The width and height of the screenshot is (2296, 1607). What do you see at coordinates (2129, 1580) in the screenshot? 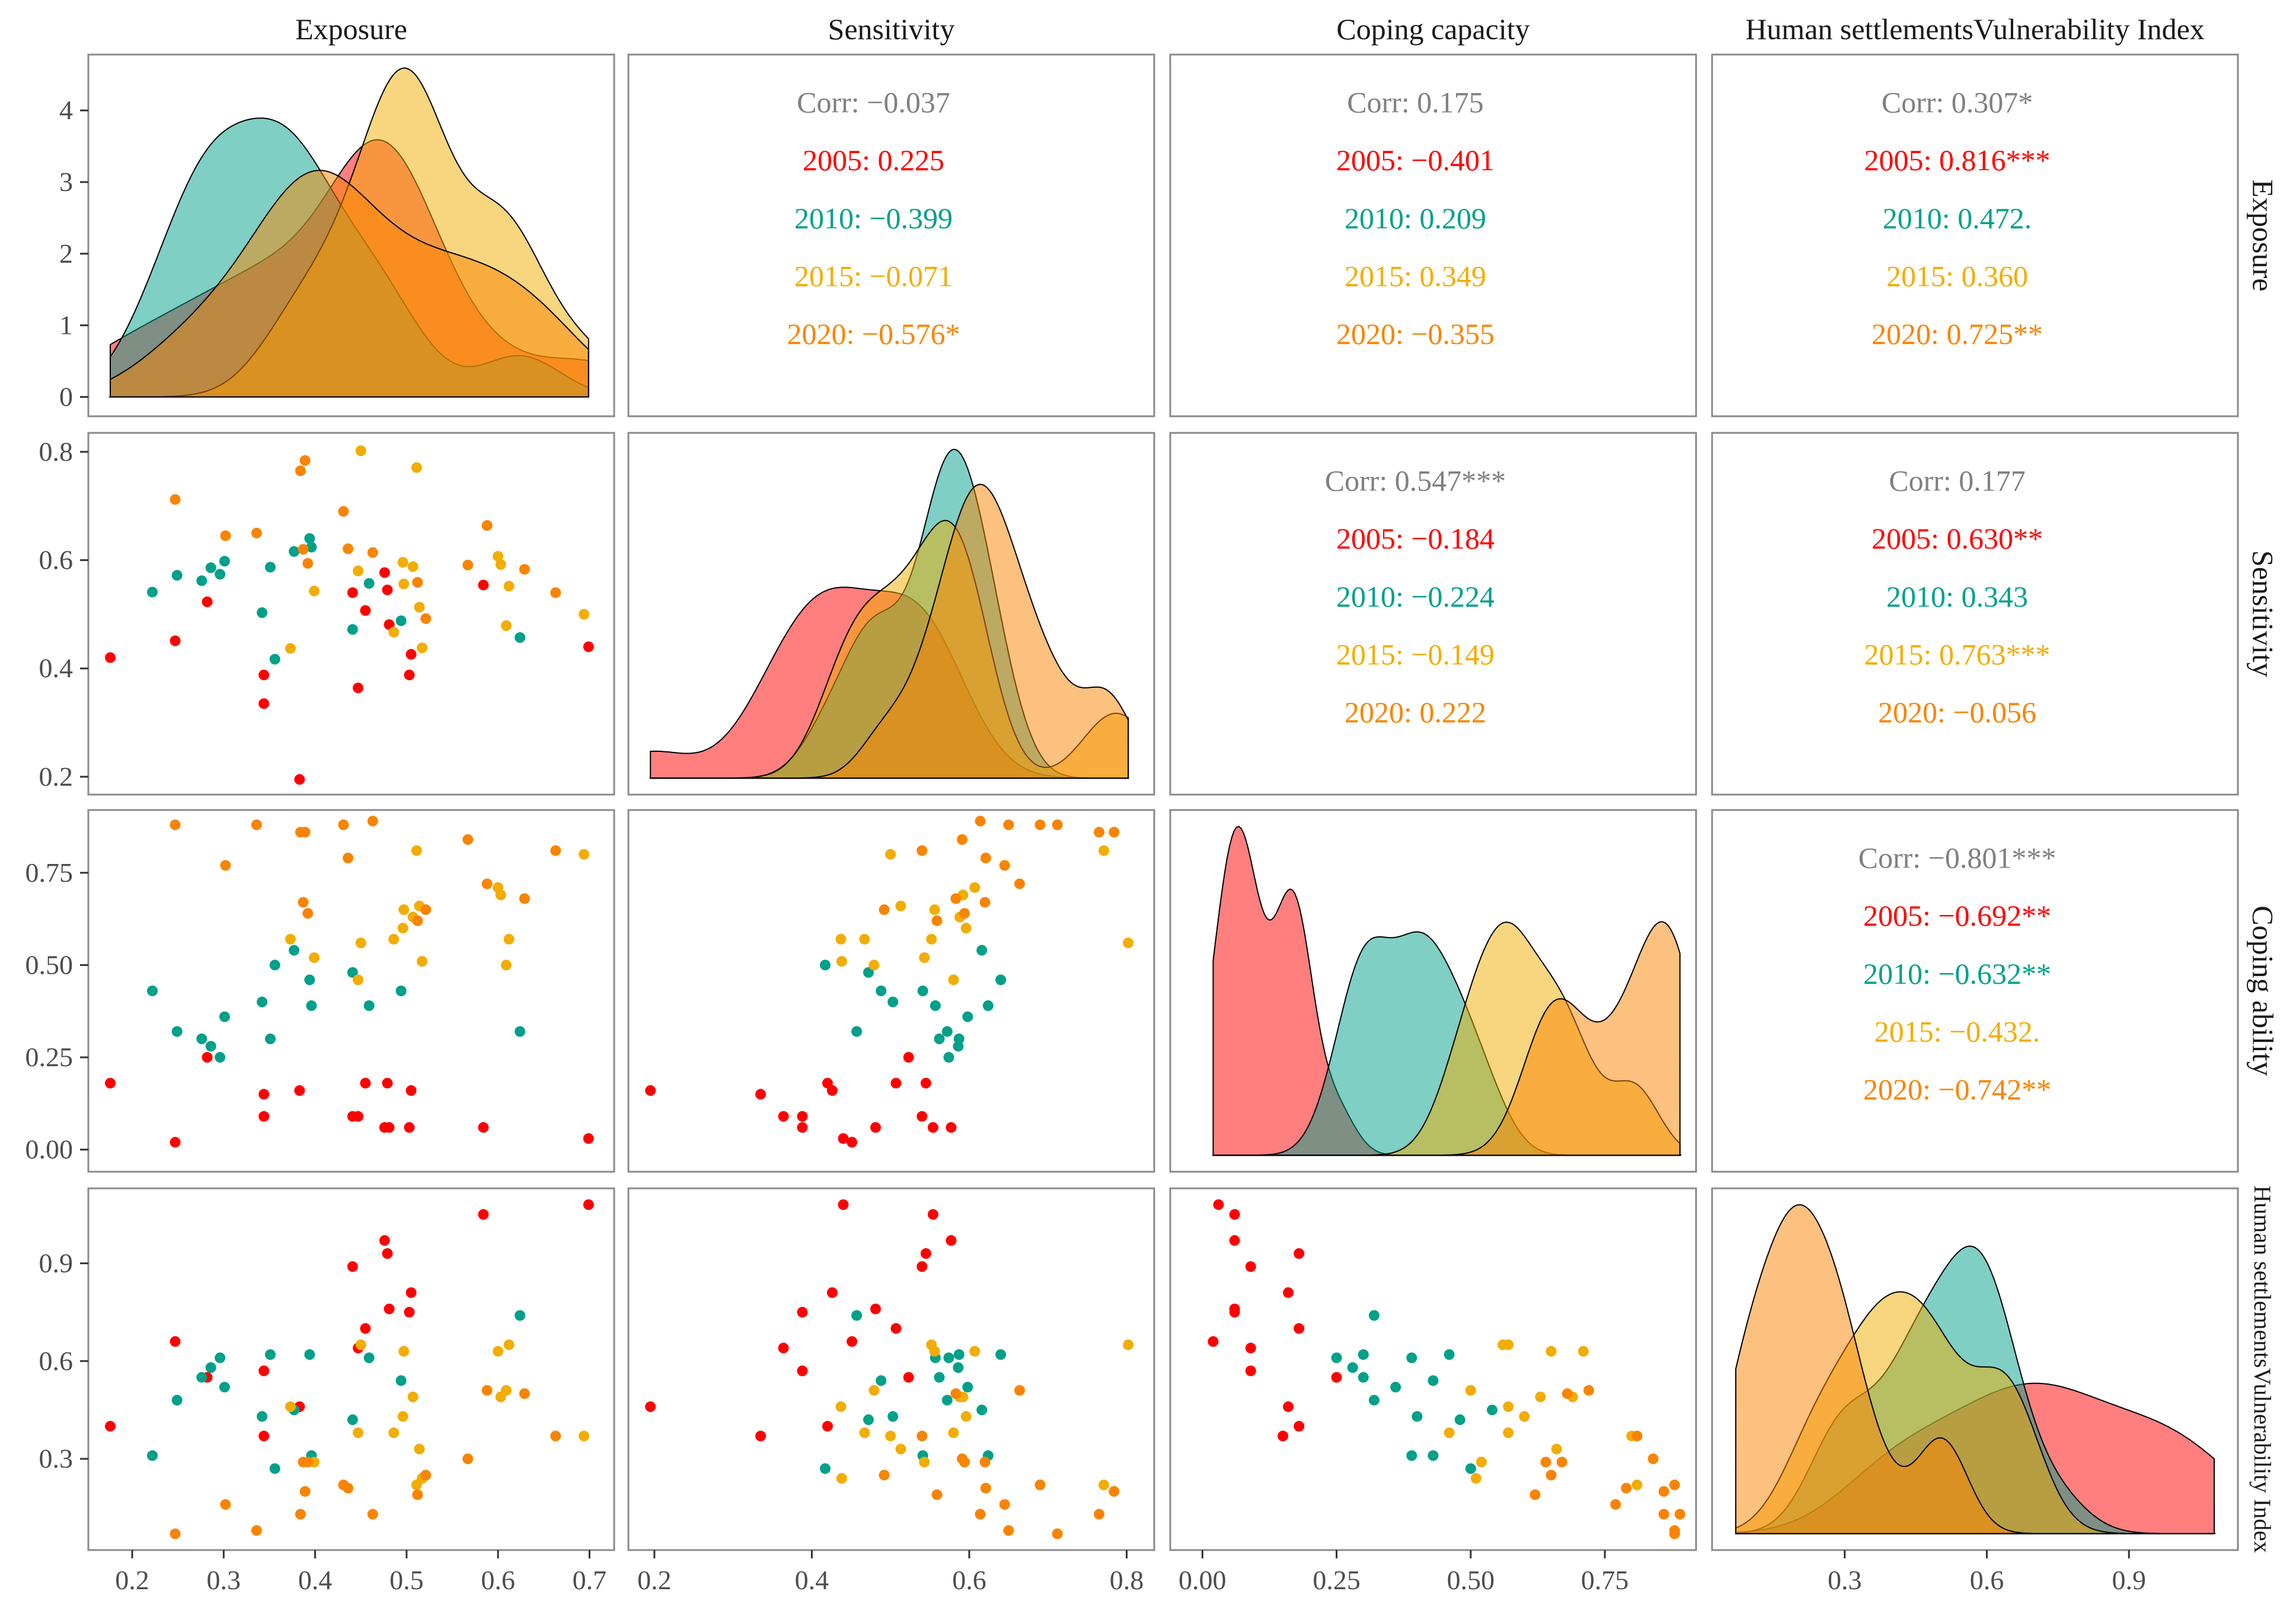
I see `x-tick-label: 0.9` at bounding box center [2129, 1580].